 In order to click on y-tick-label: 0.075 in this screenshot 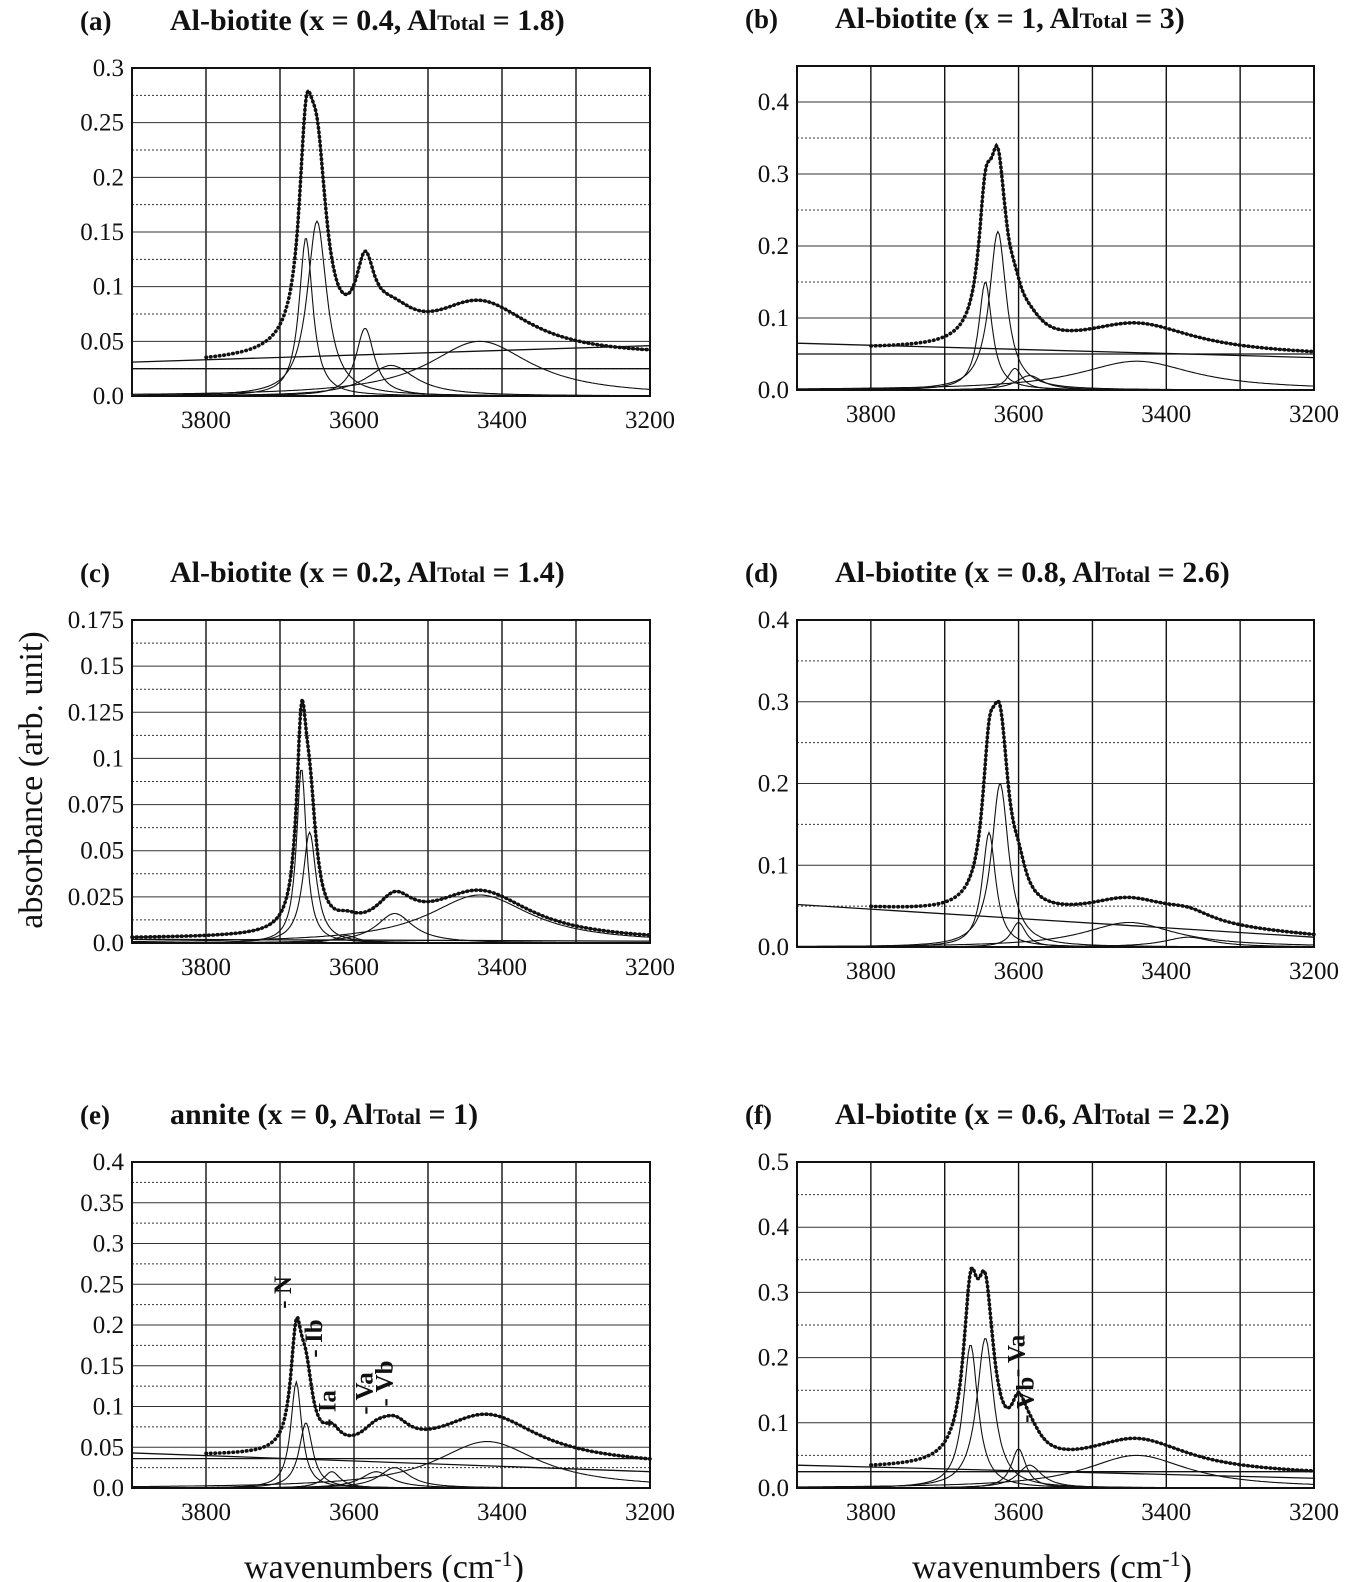, I will do `click(96, 805)`.